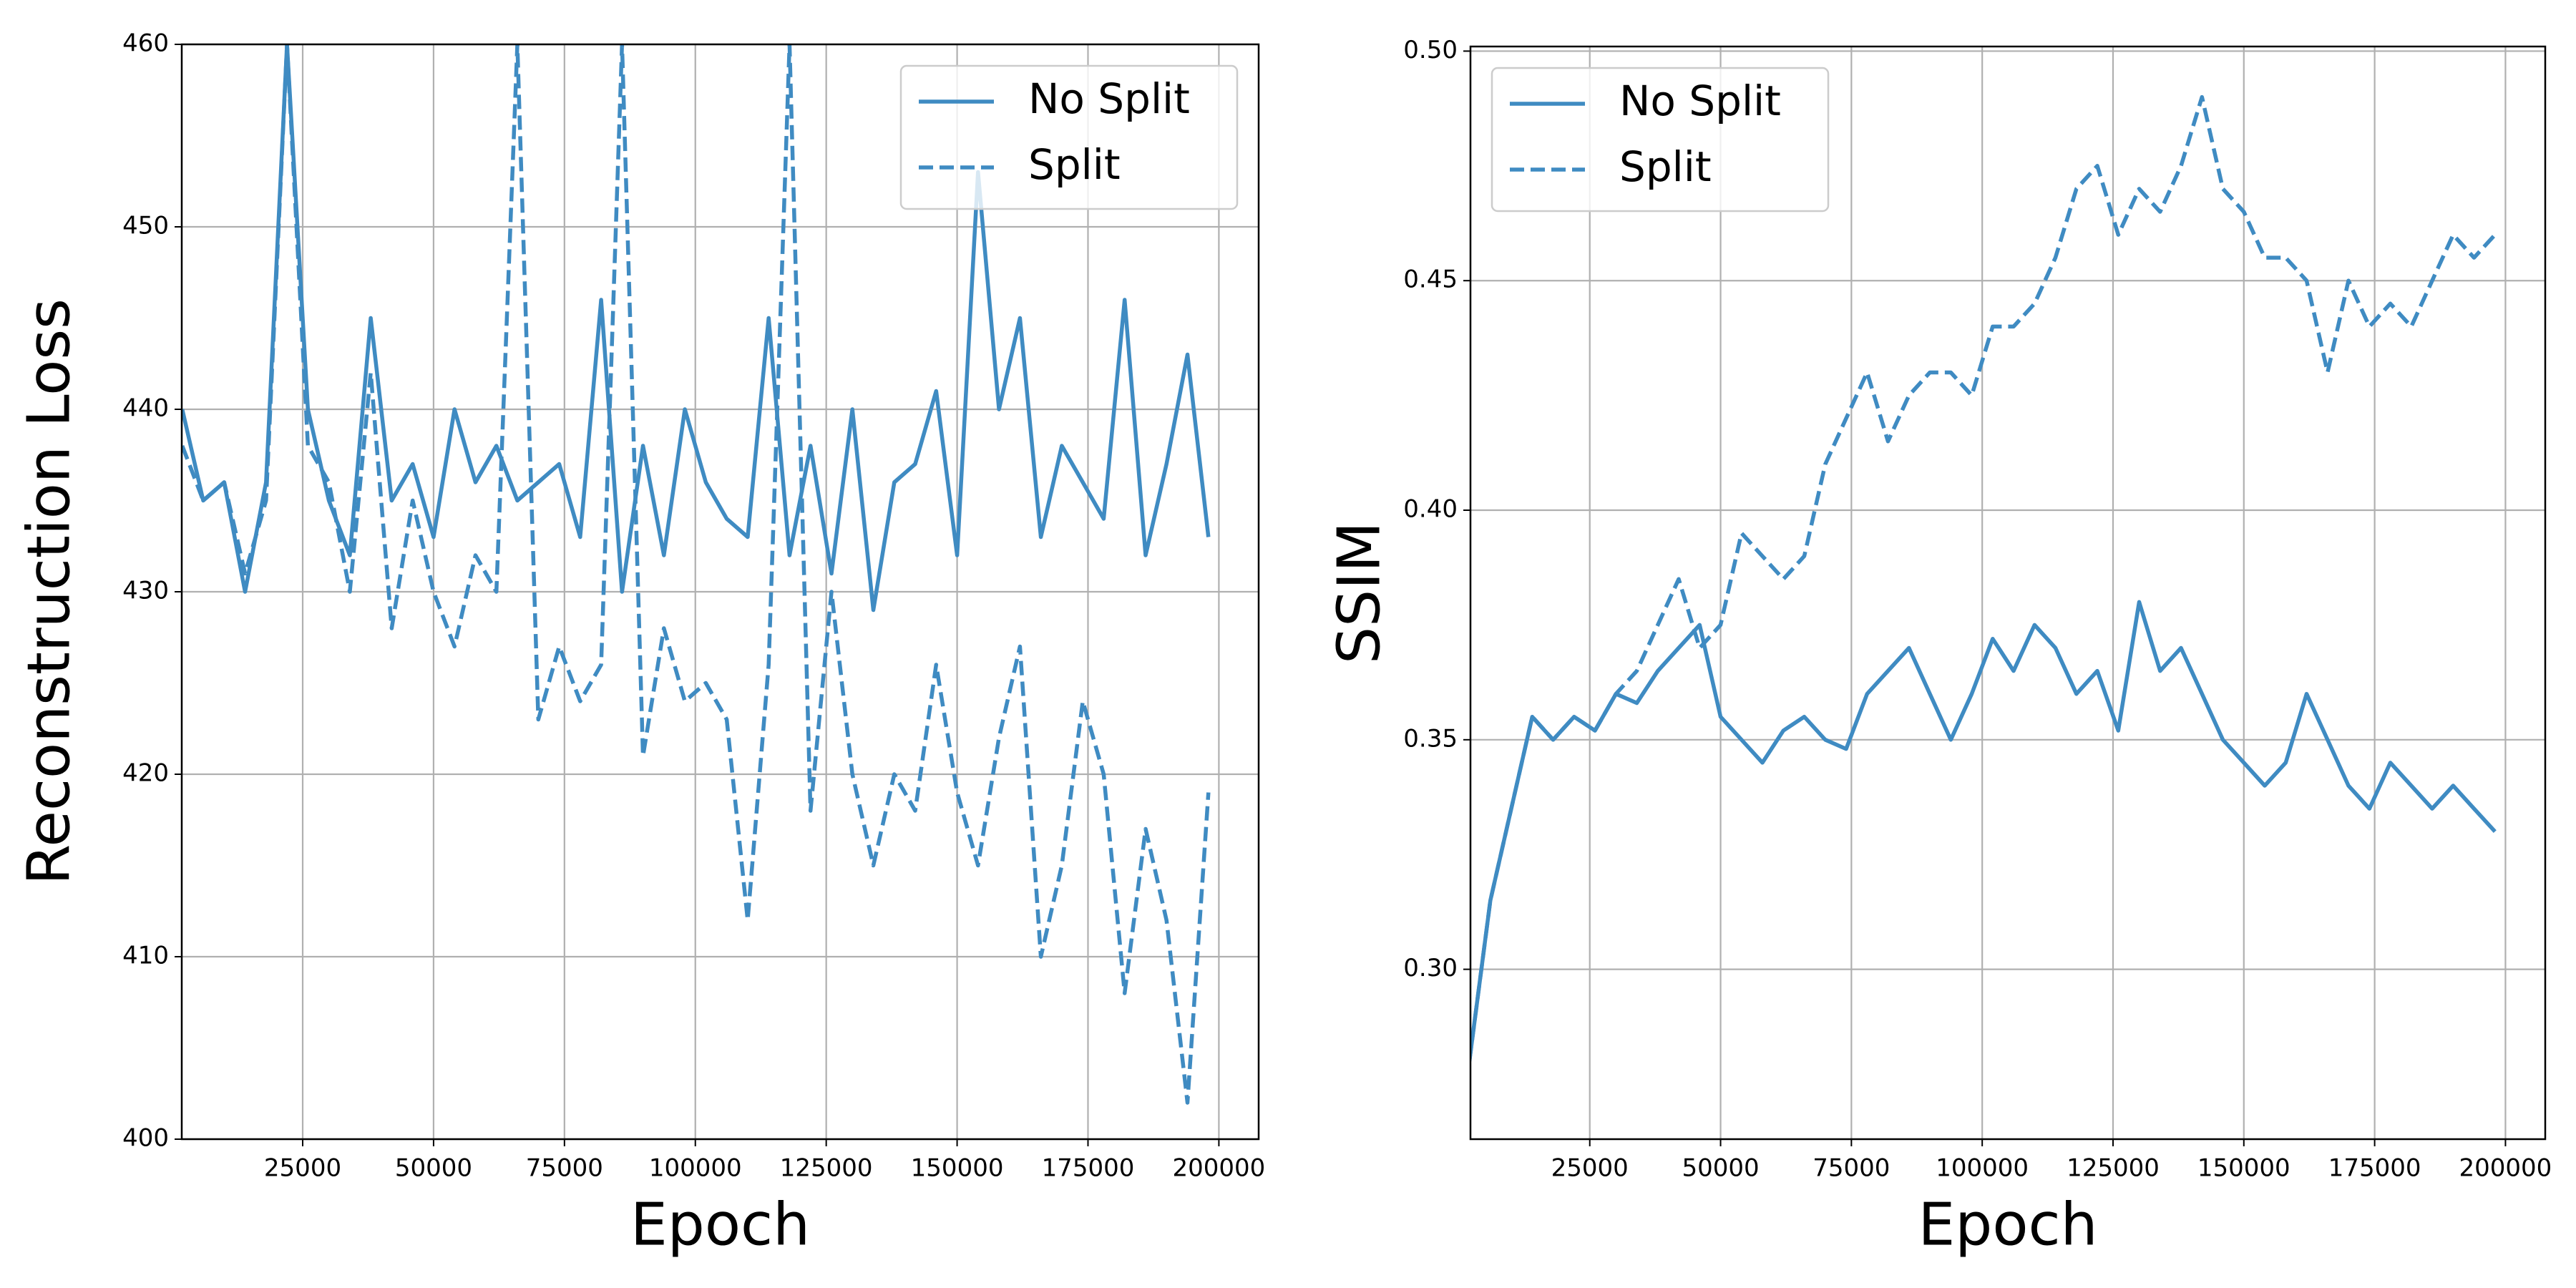 This screenshot has width=2576, height=1288. Describe the element at coordinates (1430, 509) in the screenshot. I see `y-tick-label: 0.40` at that location.